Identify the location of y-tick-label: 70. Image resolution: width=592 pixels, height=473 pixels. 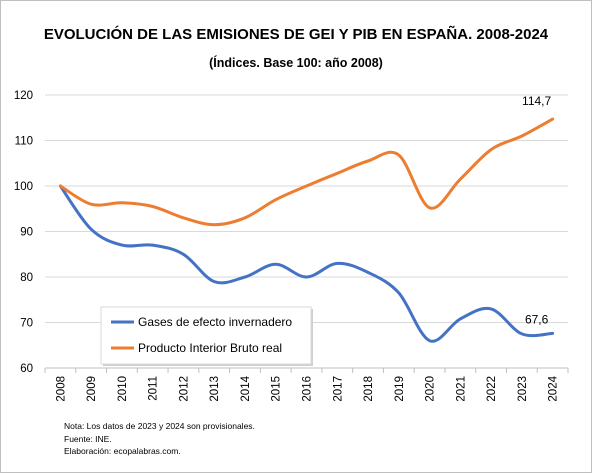
(26, 324).